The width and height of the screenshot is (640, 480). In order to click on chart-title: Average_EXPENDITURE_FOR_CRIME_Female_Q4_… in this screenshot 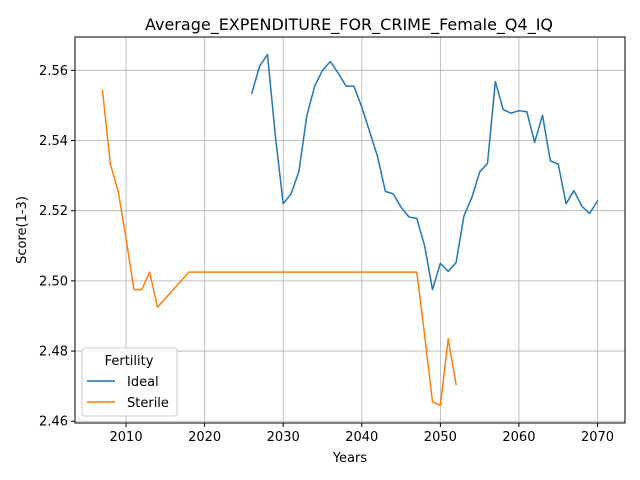, I will do `click(349, 25)`.